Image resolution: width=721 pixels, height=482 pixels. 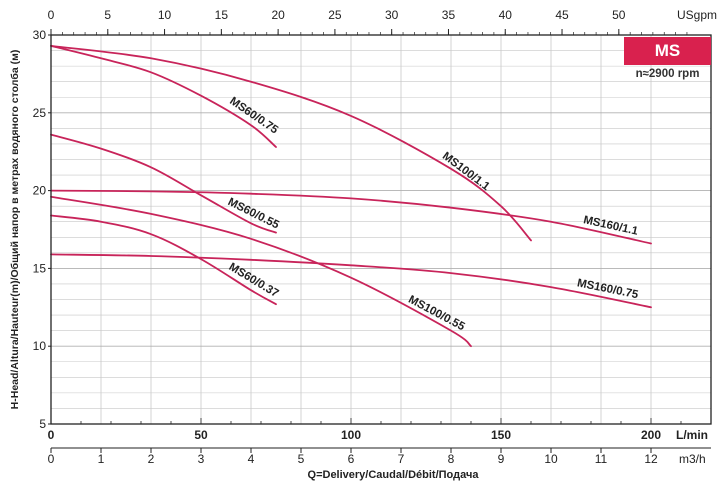 What do you see at coordinates (42, 424) in the screenshot?
I see `y-tick-label: 5` at bounding box center [42, 424].